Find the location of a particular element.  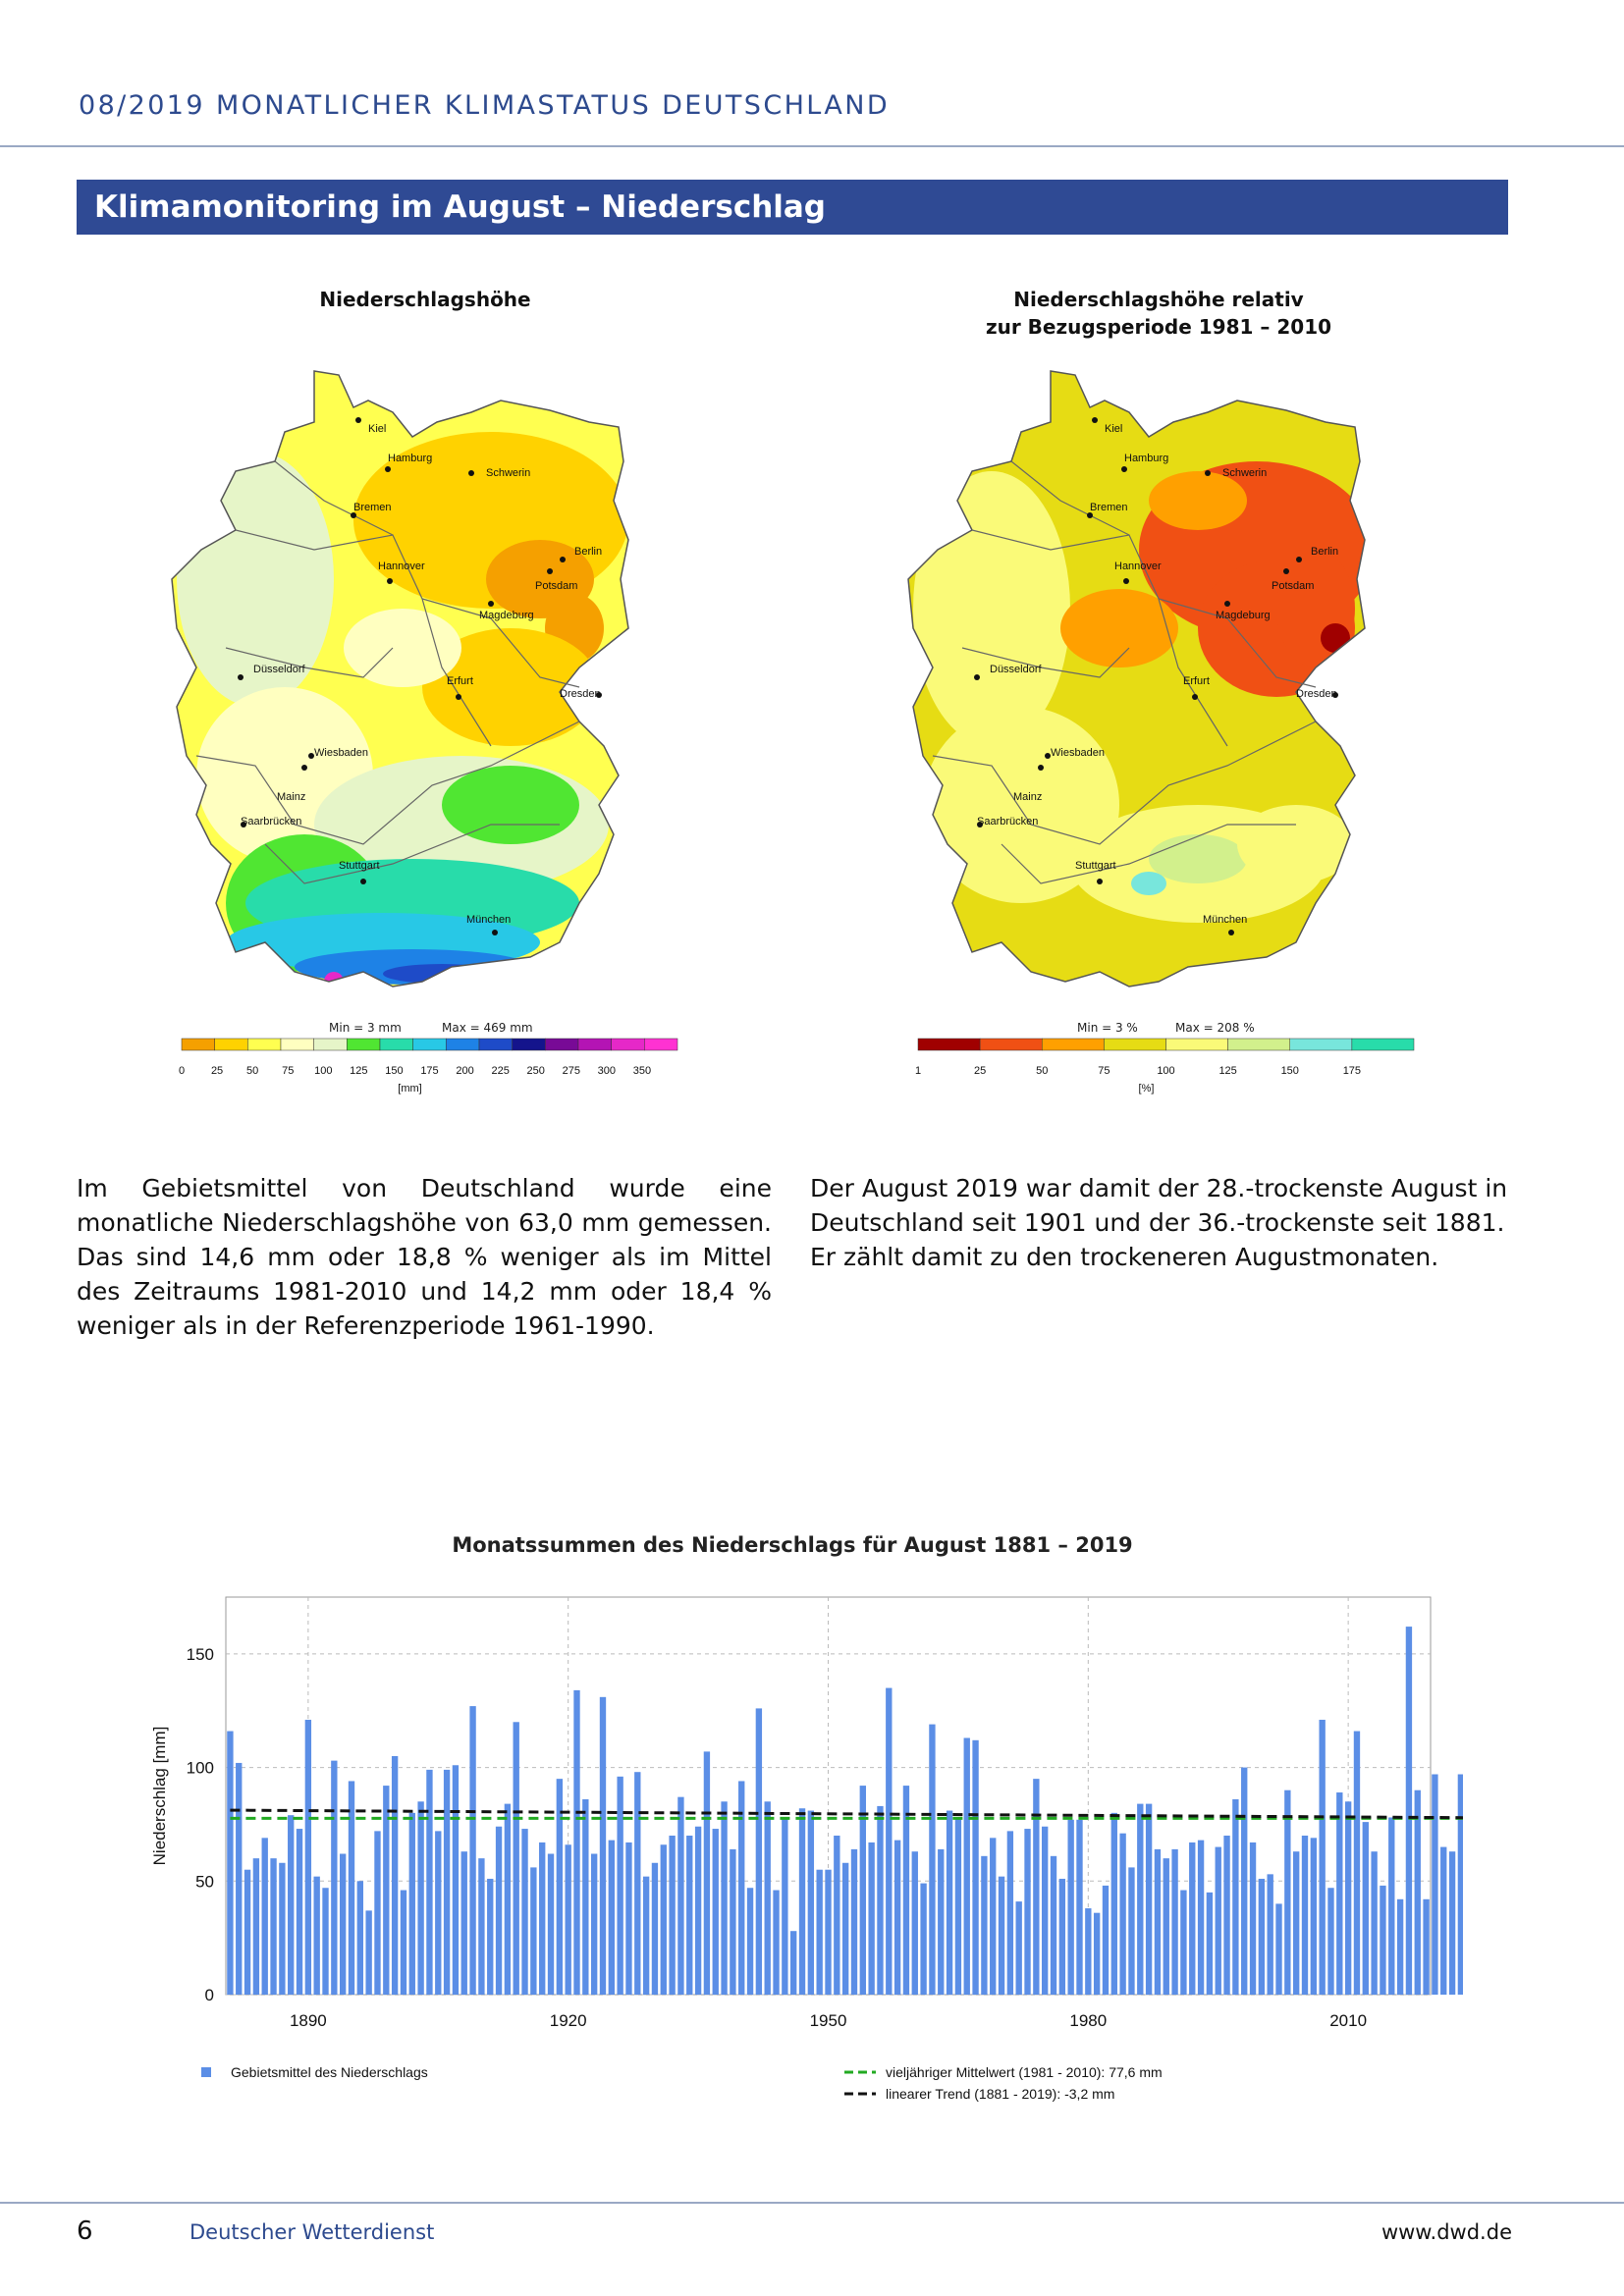

x-tick-label: 1890 is located at coordinates (308, 2020).